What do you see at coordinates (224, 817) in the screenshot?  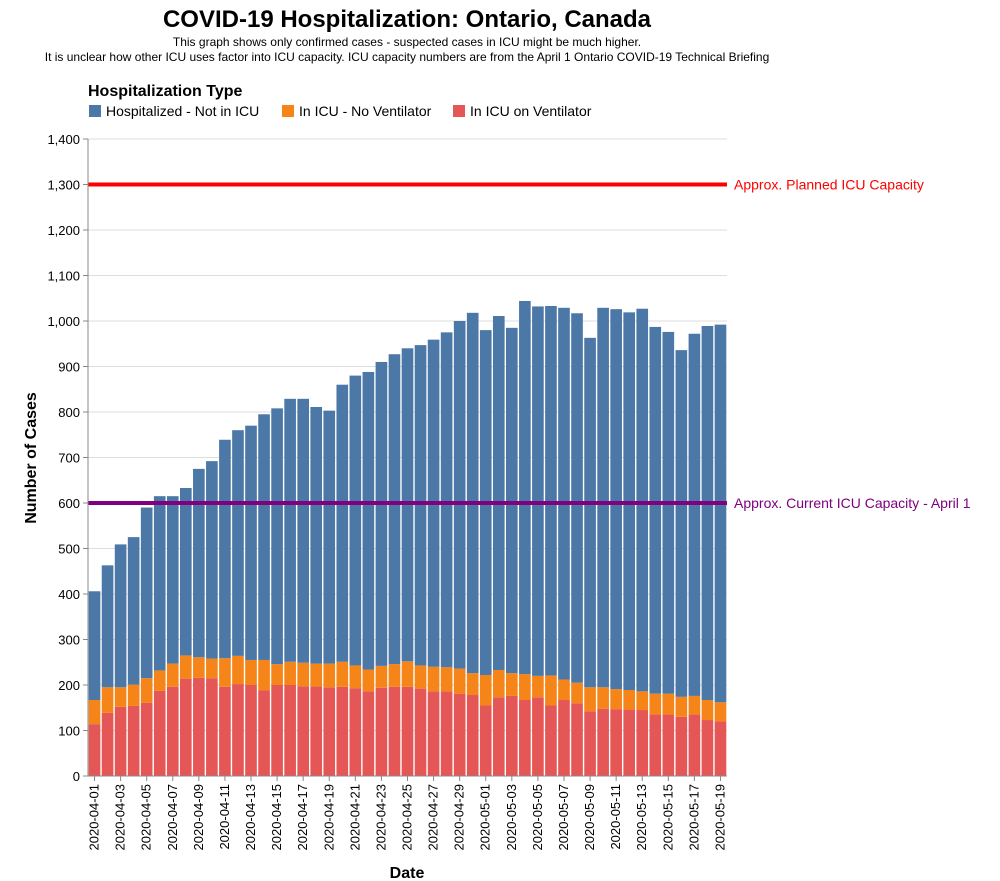 I see `x-tick-label: 2020-04-11` at bounding box center [224, 817].